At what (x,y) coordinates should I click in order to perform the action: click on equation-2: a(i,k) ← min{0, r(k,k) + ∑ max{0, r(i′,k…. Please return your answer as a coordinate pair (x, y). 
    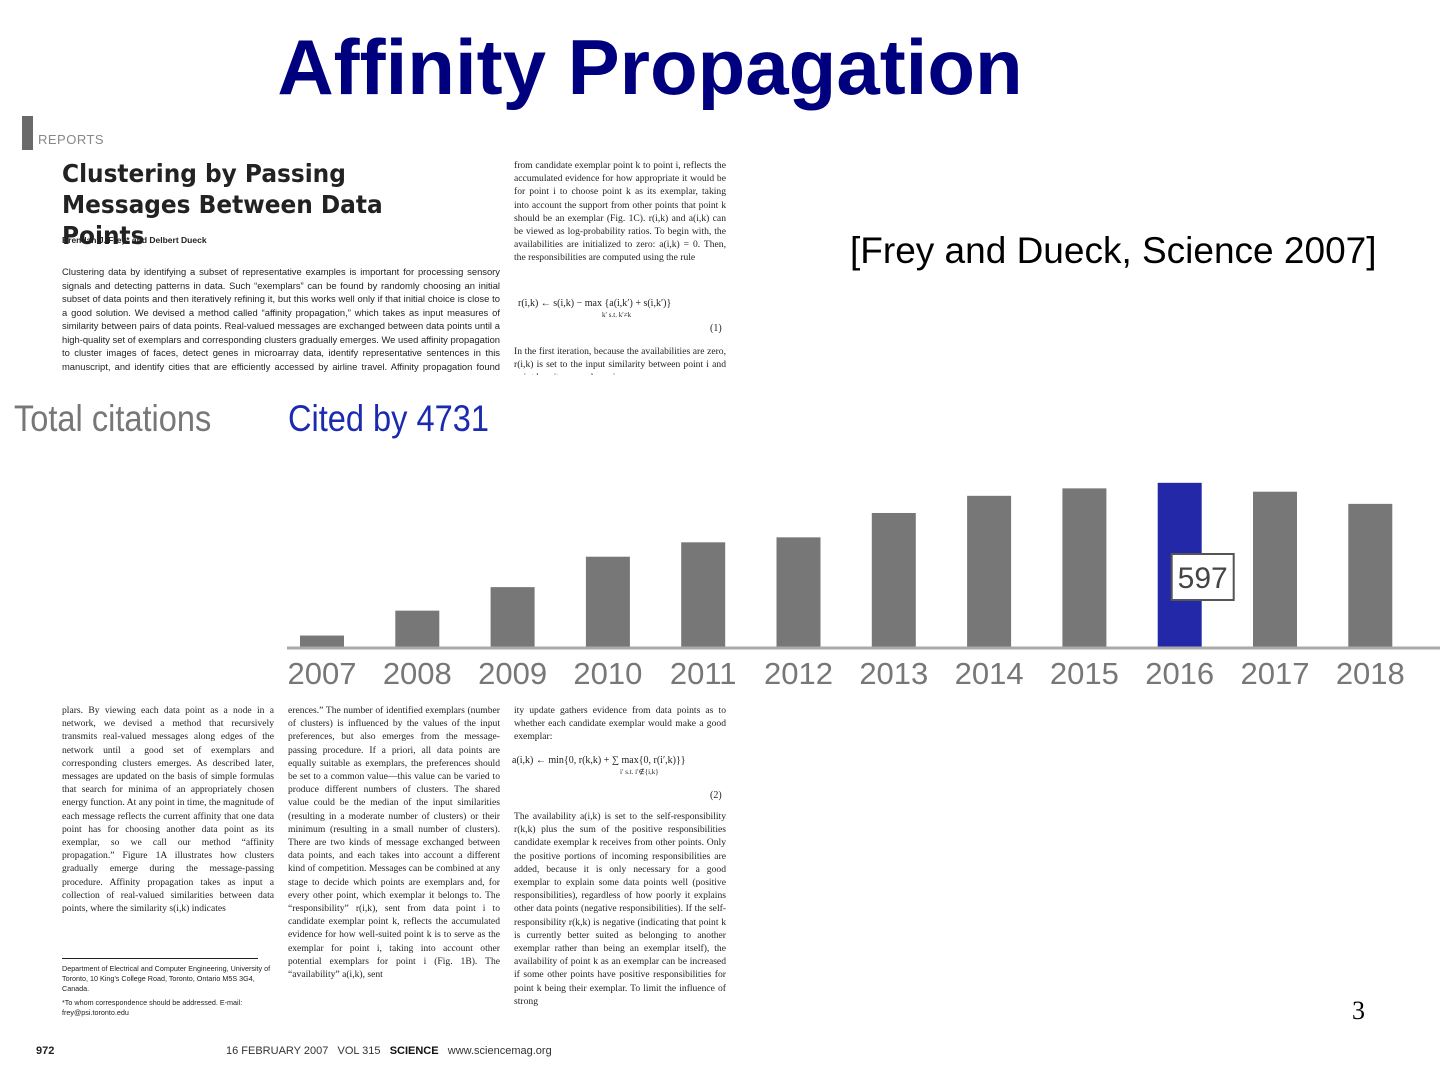
    Looking at the image, I should click on (620, 766).